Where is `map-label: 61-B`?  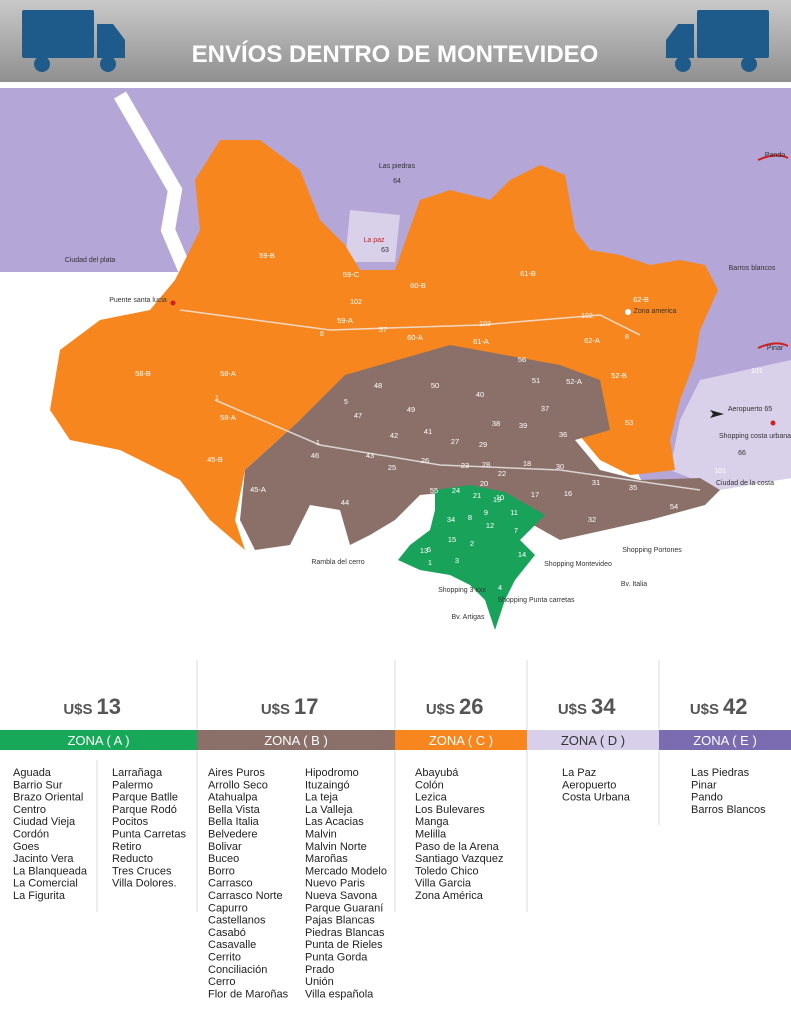 map-label: 61-B is located at coordinates (528, 273).